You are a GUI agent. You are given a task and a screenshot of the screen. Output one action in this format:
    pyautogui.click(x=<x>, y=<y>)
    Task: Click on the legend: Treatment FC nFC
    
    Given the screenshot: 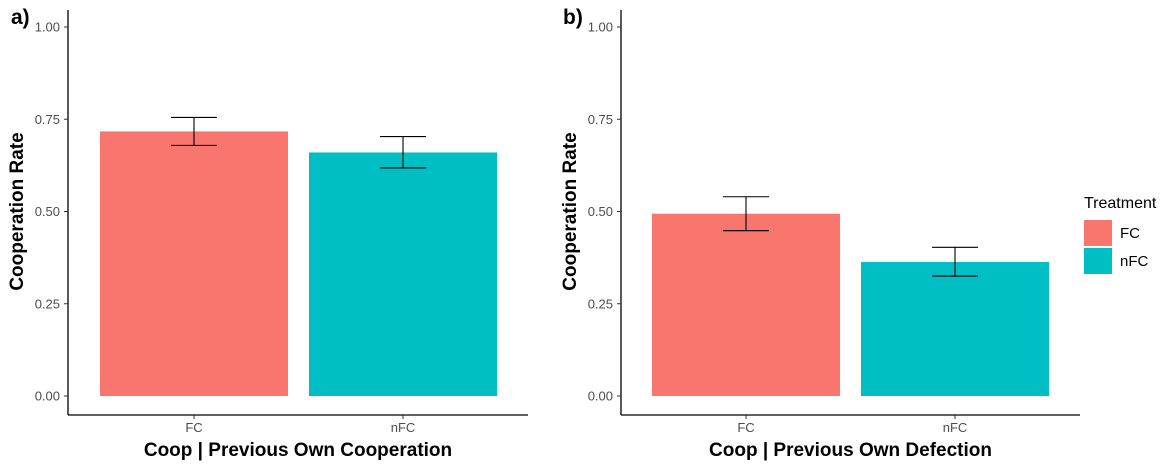 What is the action you would take?
    pyautogui.click(x=1120, y=234)
    